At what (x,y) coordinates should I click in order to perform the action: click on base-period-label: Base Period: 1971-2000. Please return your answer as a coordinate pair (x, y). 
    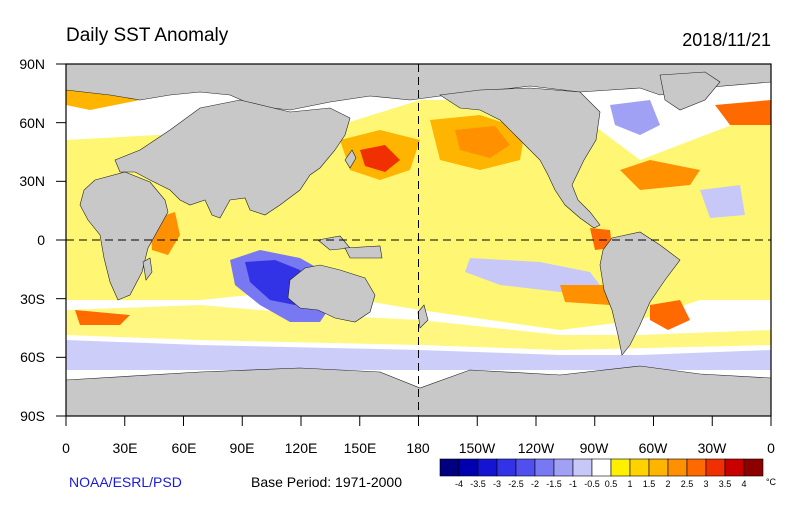
    Looking at the image, I should click on (326, 482).